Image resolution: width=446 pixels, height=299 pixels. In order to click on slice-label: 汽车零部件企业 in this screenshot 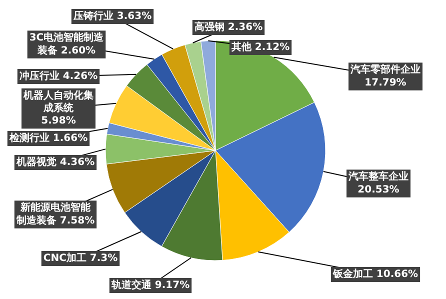, I will do `click(385, 70)`.